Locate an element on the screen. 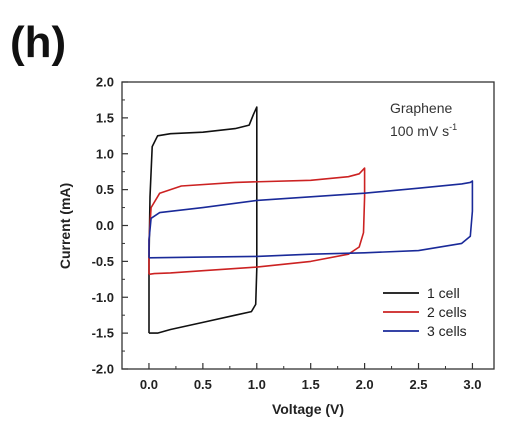  x-tick-label: 1.0 is located at coordinates (257, 384).